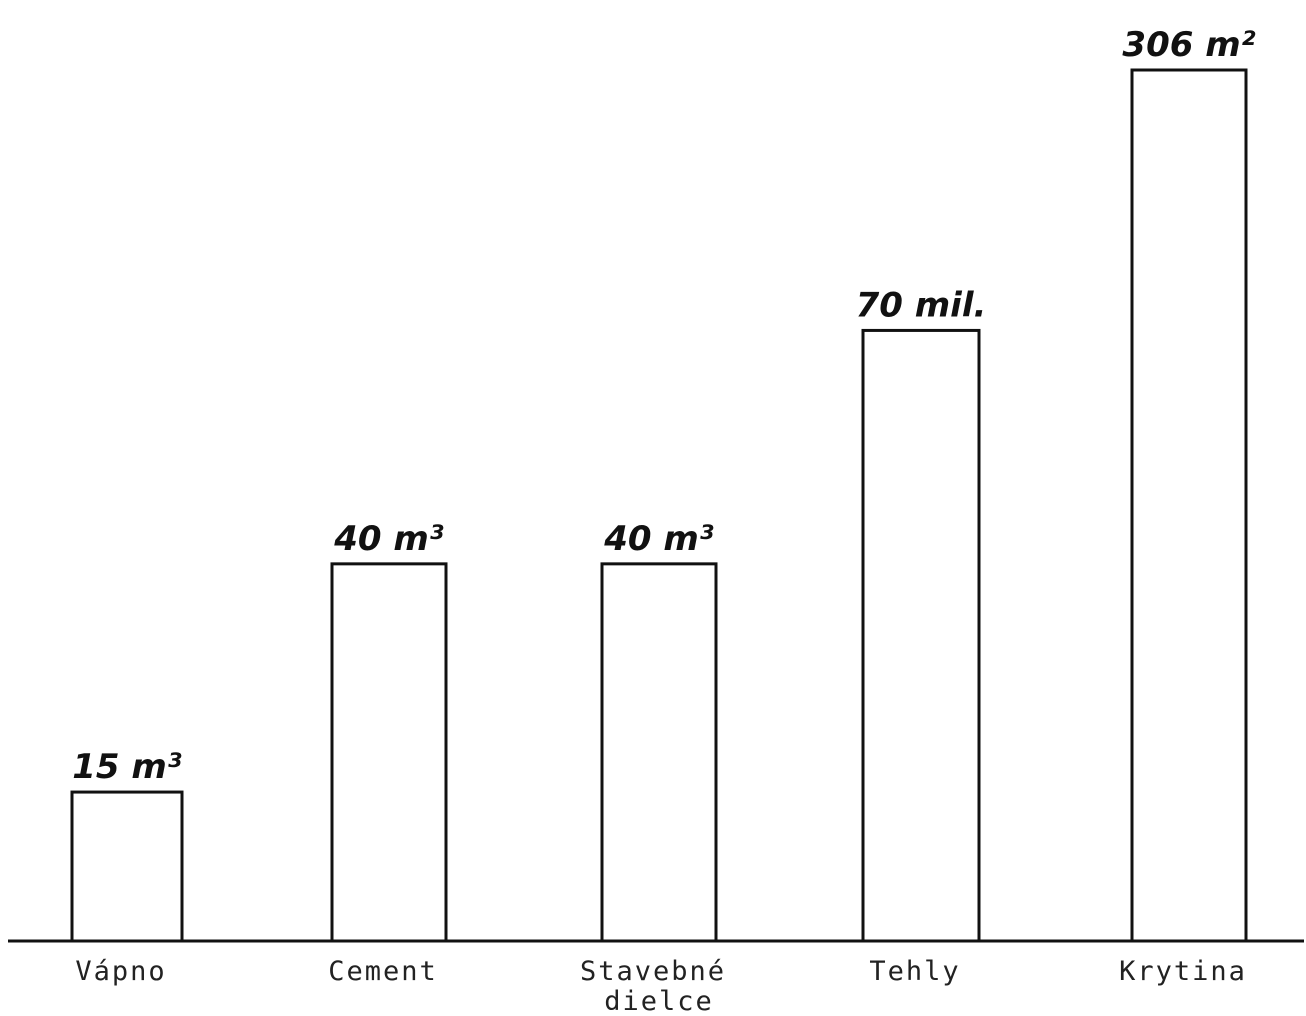 The width and height of the screenshot is (1306, 1016). Describe the element at coordinates (658, 539) in the screenshot. I see `data-label-3: 40 m³` at that location.